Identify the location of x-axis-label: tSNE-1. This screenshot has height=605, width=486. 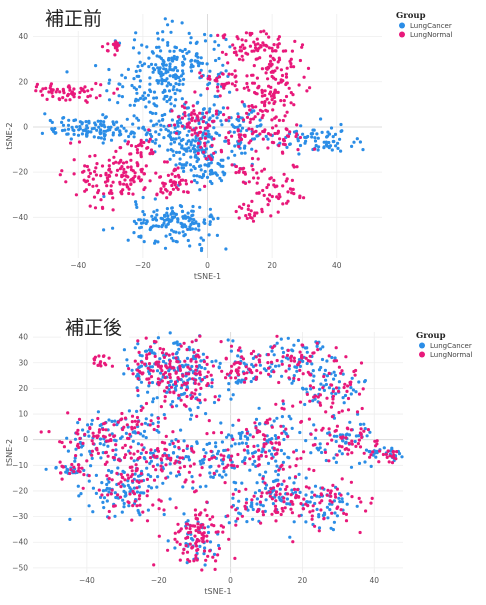
(217, 591).